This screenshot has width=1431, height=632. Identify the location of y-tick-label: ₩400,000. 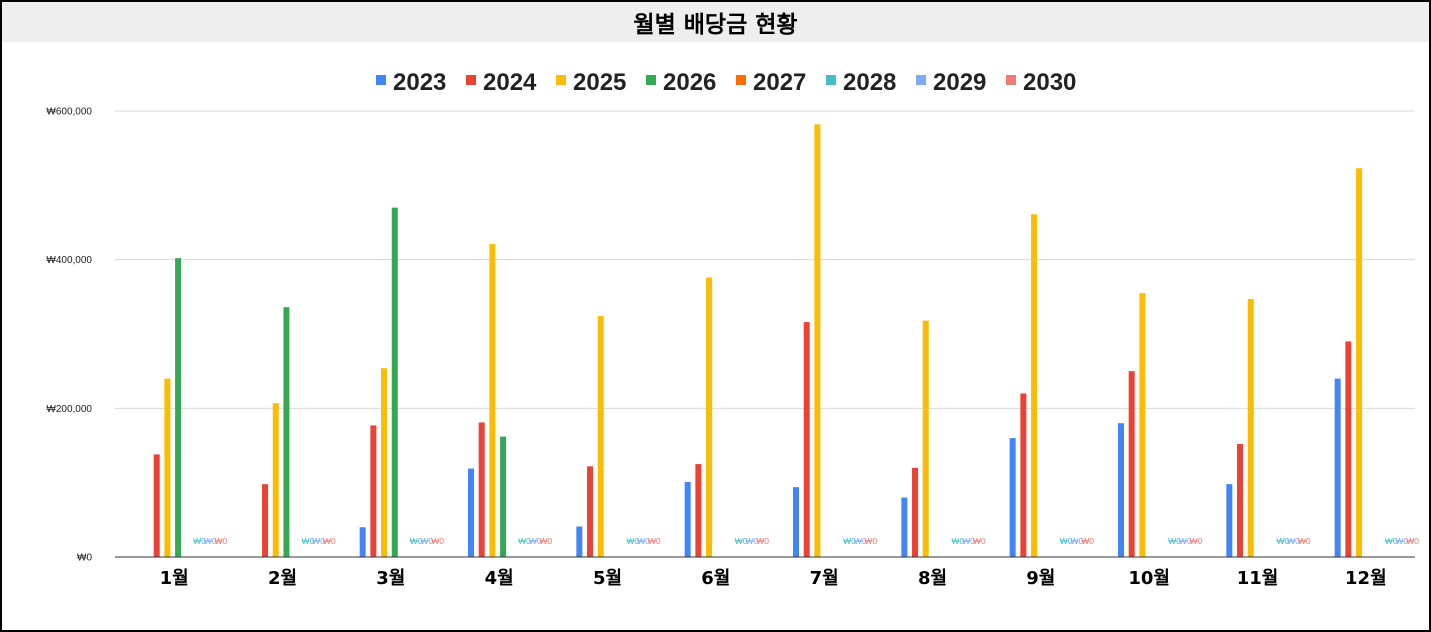
(69, 260).